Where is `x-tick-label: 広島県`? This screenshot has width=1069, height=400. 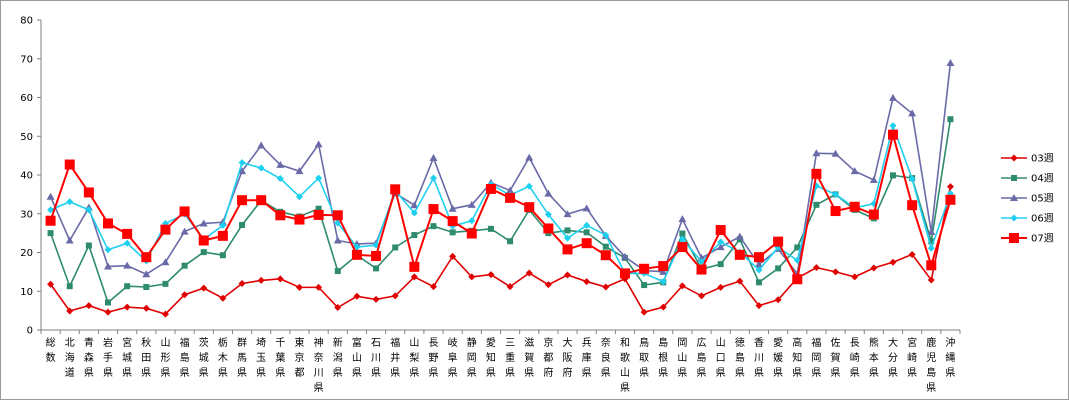
x-tick-label: 広島県 is located at coordinates (702, 357).